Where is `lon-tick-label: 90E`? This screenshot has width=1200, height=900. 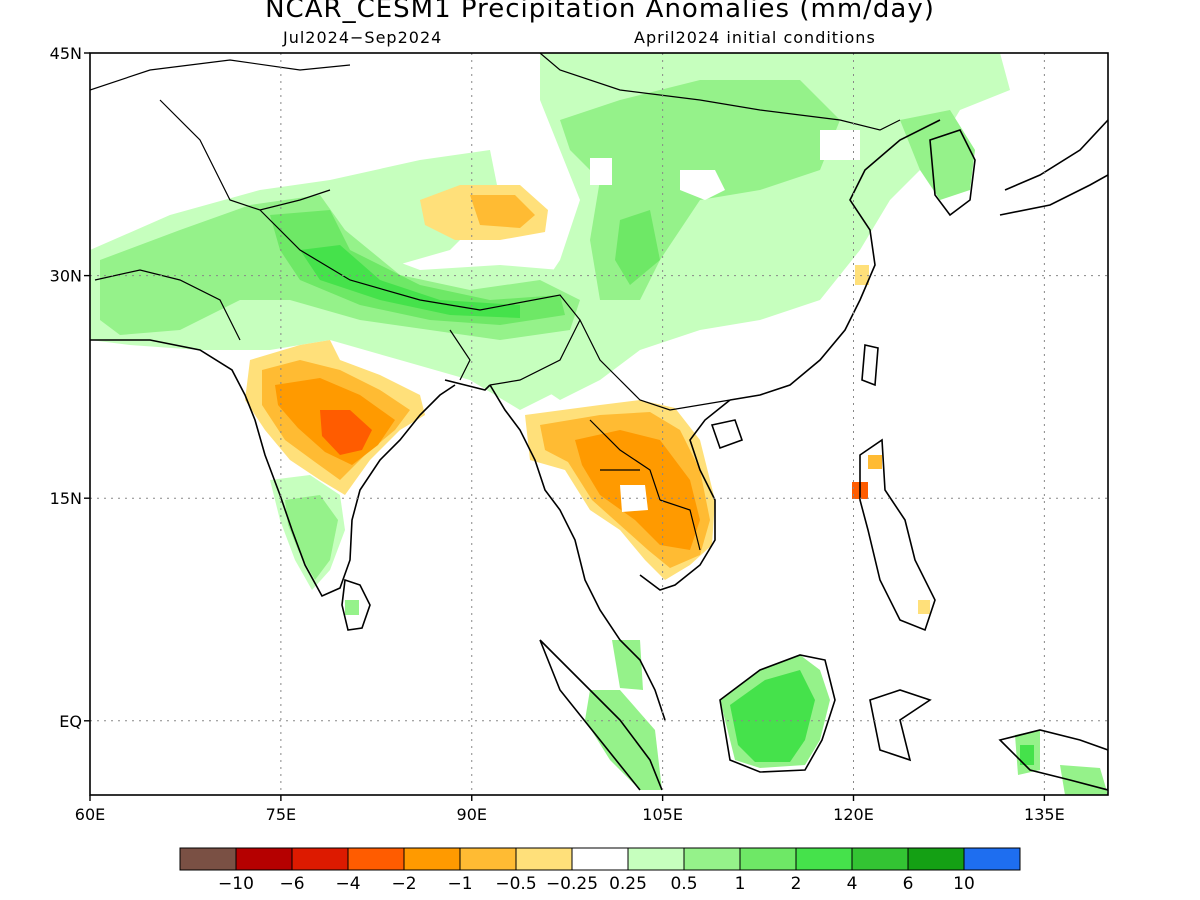
lon-tick-label: 90E is located at coordinates (472, 814).